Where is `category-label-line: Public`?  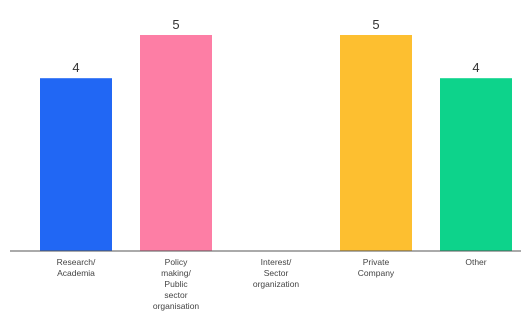 category-label-line: Public is located at coordinates (176, 284).